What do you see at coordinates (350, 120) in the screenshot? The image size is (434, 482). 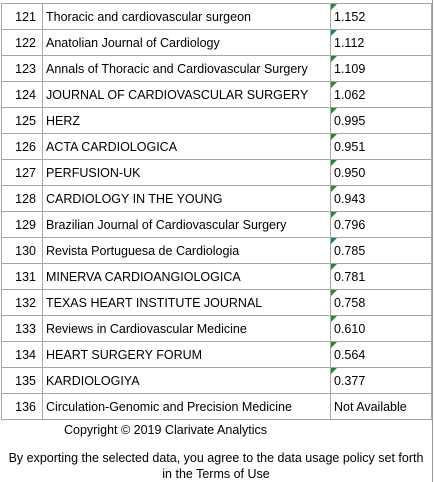 I see `impact-factor-value: 0.995` at bounding box center [350, 120].